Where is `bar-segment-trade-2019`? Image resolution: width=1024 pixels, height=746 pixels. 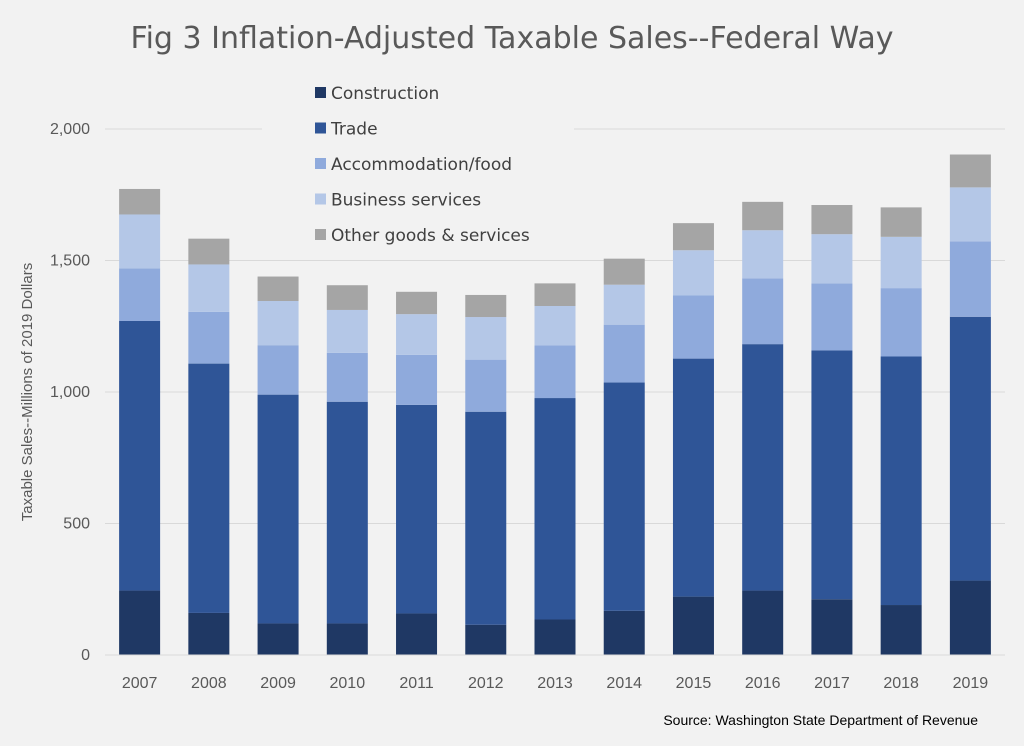
bar-segment-trade-2019 is located at coordinates (970, 448).